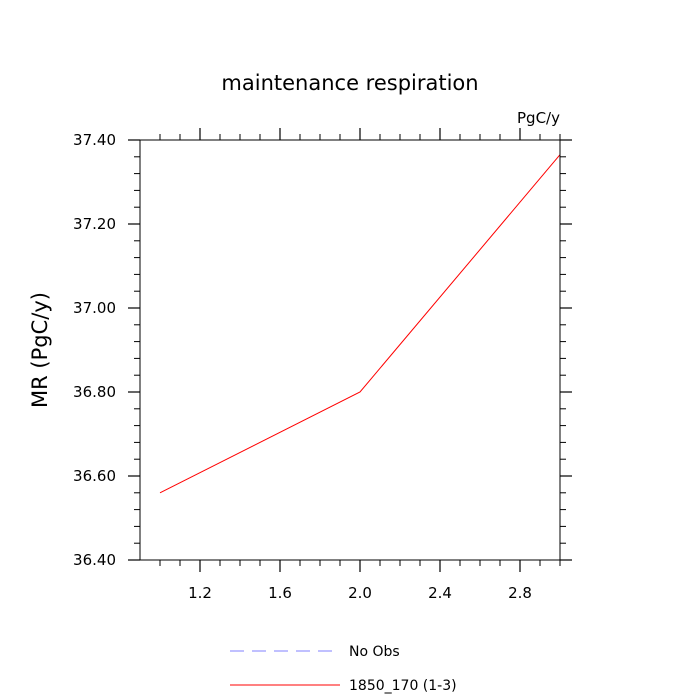 Image resolution: width=700 pixels, height=700 pixels. I want to click on y-tick-label: 36.80, so click(94, 392).